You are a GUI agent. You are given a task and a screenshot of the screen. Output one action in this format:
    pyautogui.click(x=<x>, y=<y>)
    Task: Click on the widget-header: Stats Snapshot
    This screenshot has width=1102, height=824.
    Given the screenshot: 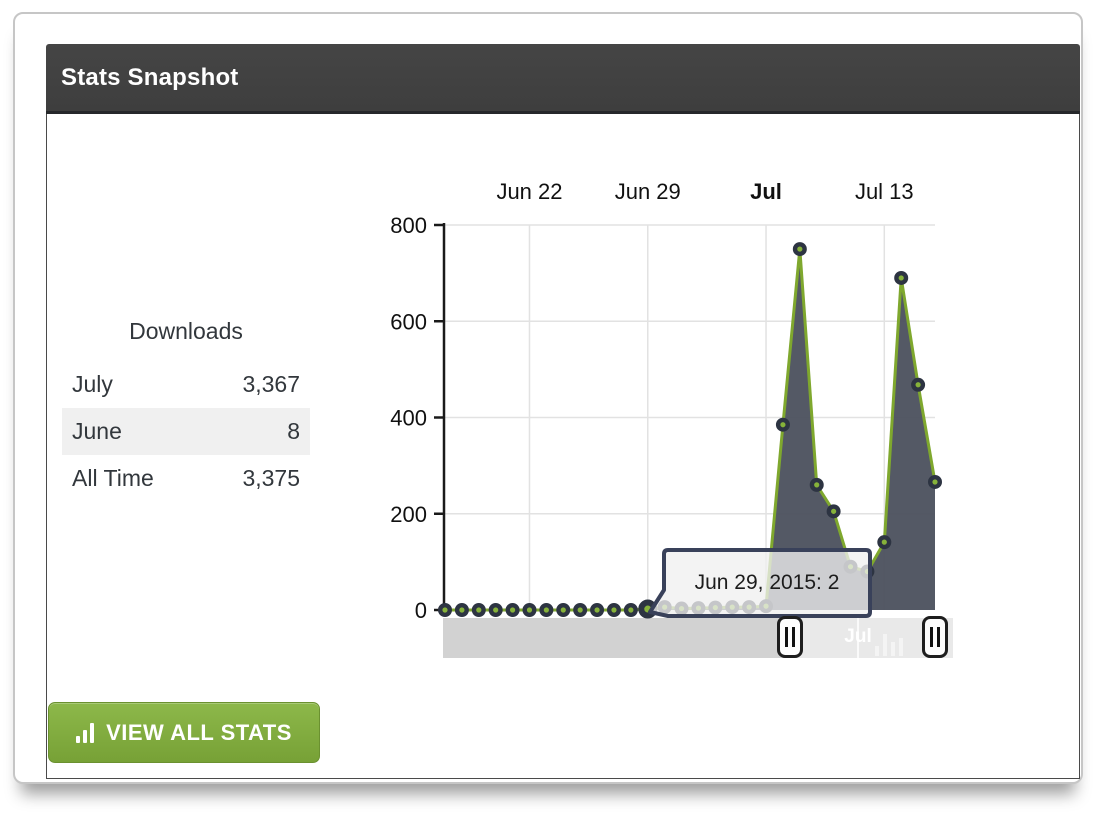 What is the action you would take?
    pyautogui.click(x=563, y=79)
    